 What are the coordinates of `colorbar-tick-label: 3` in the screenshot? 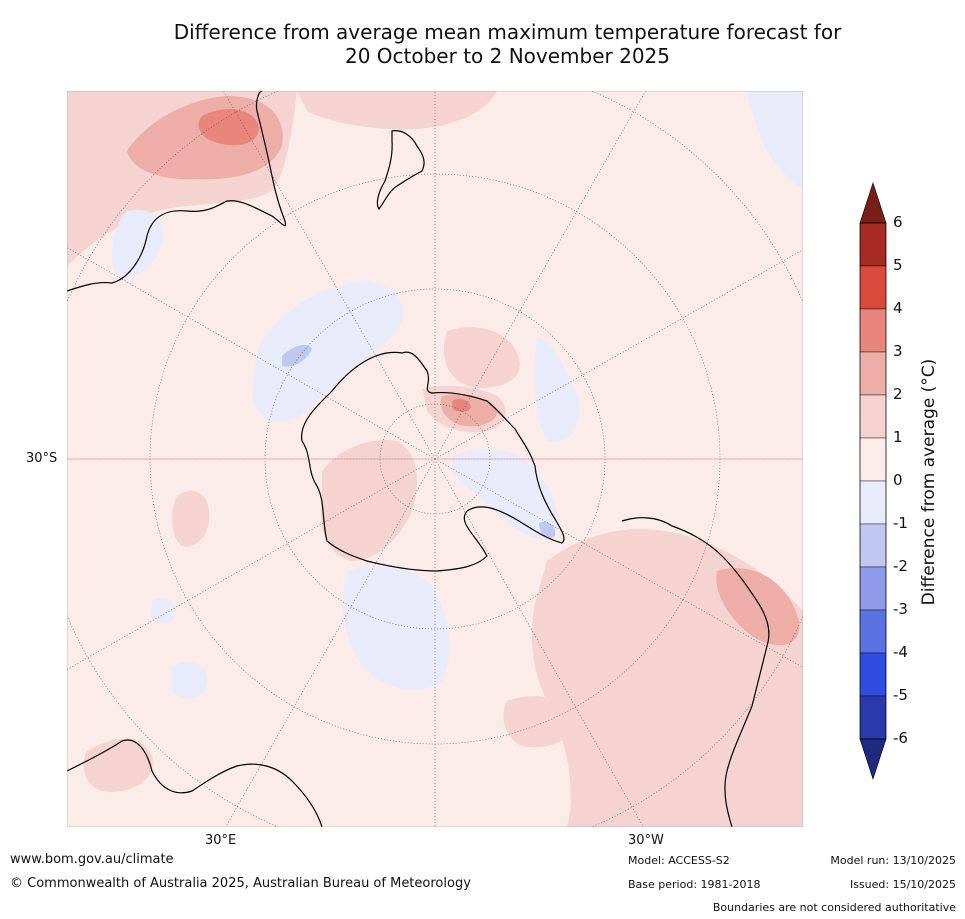 It's located at (898, 351).